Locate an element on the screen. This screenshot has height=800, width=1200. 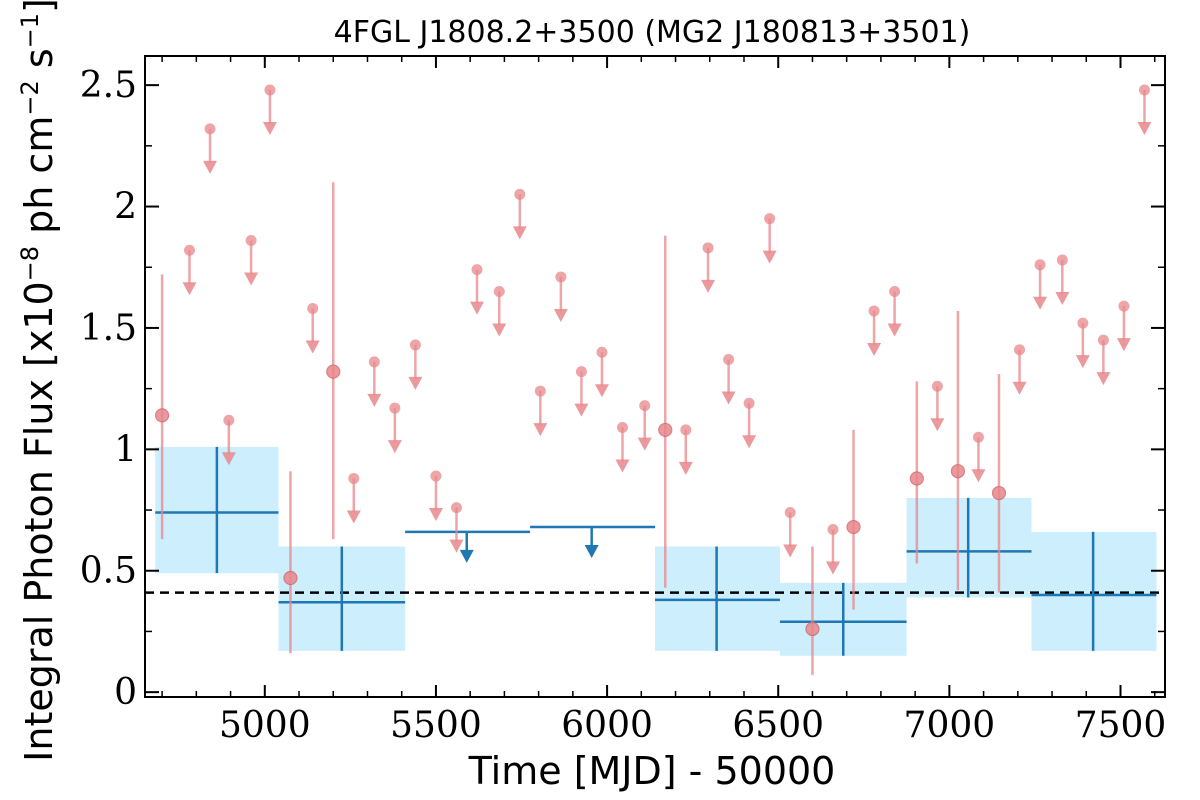
y-axis-label-mid: ph cm is located at coordinates (39, 181).